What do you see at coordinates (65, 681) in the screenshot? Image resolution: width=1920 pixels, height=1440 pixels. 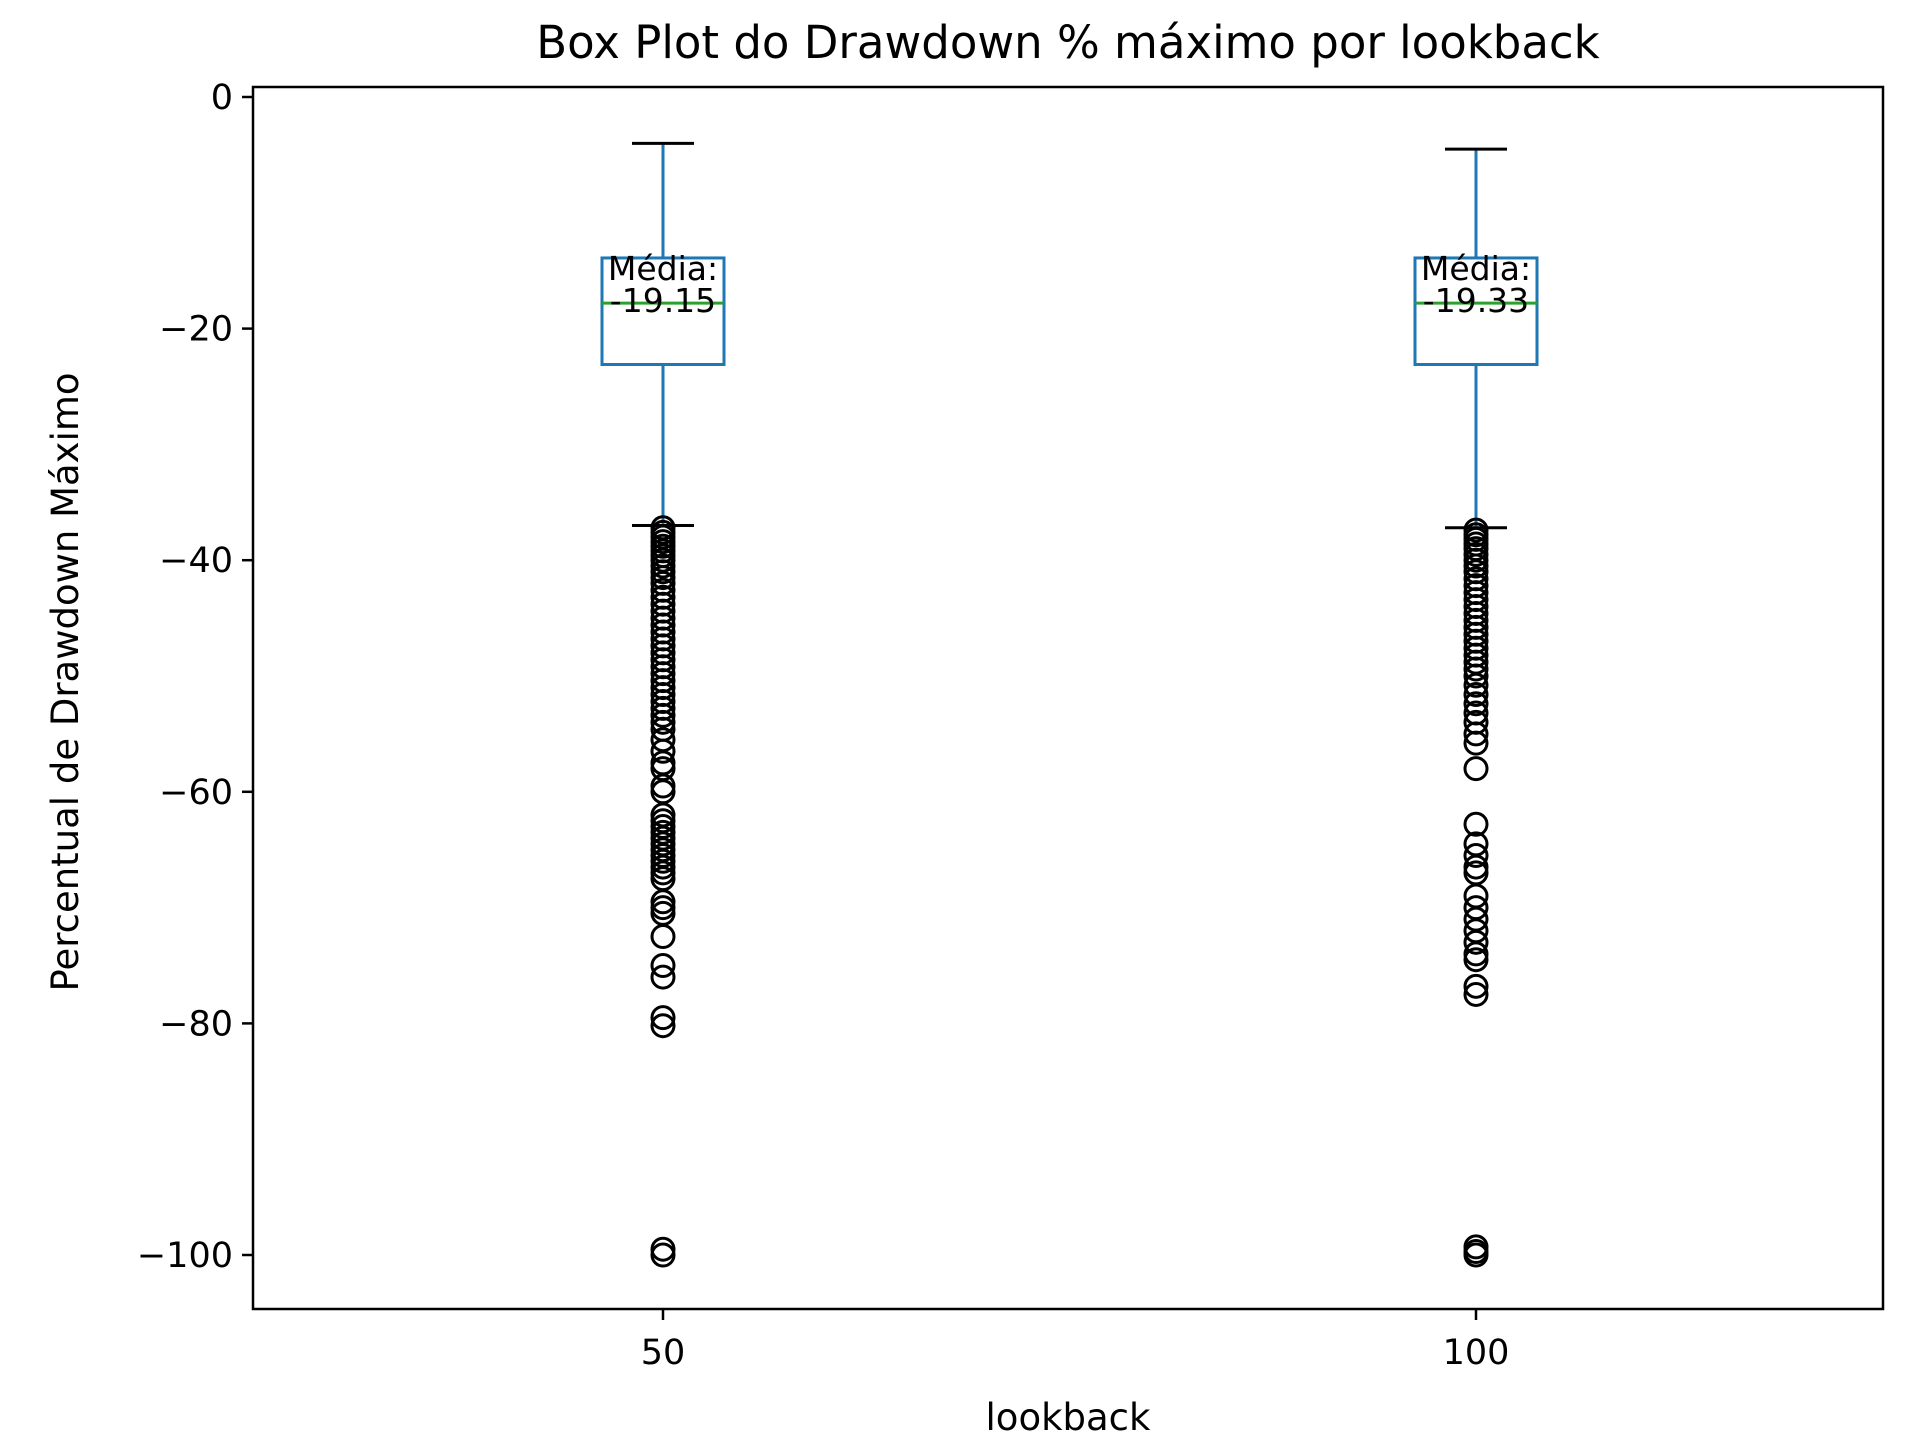 I see `y-axis-label: Percentual de Drawdown Máximo` at bounding box center [65, 681].